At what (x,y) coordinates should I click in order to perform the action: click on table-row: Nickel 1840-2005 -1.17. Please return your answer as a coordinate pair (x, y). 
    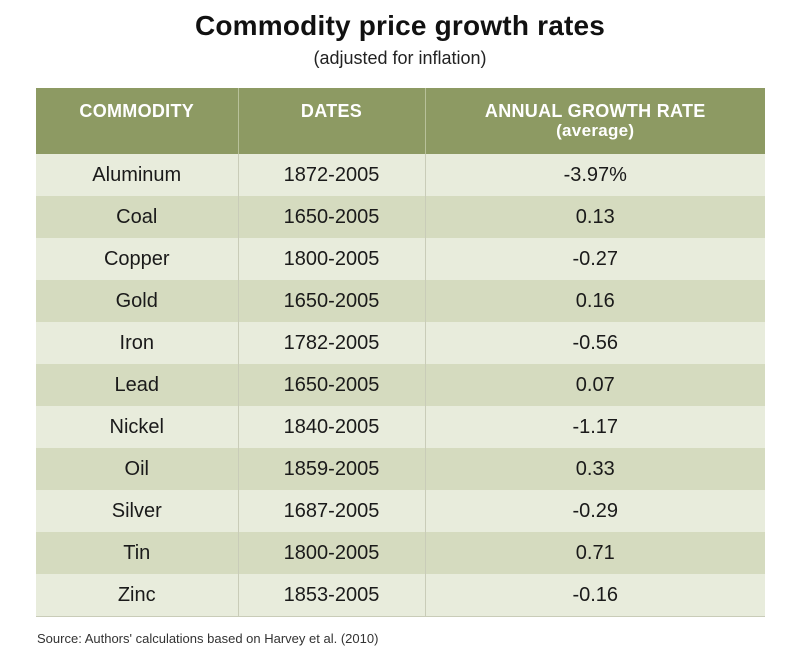
    Looking at the image, I should click on (400, 427).